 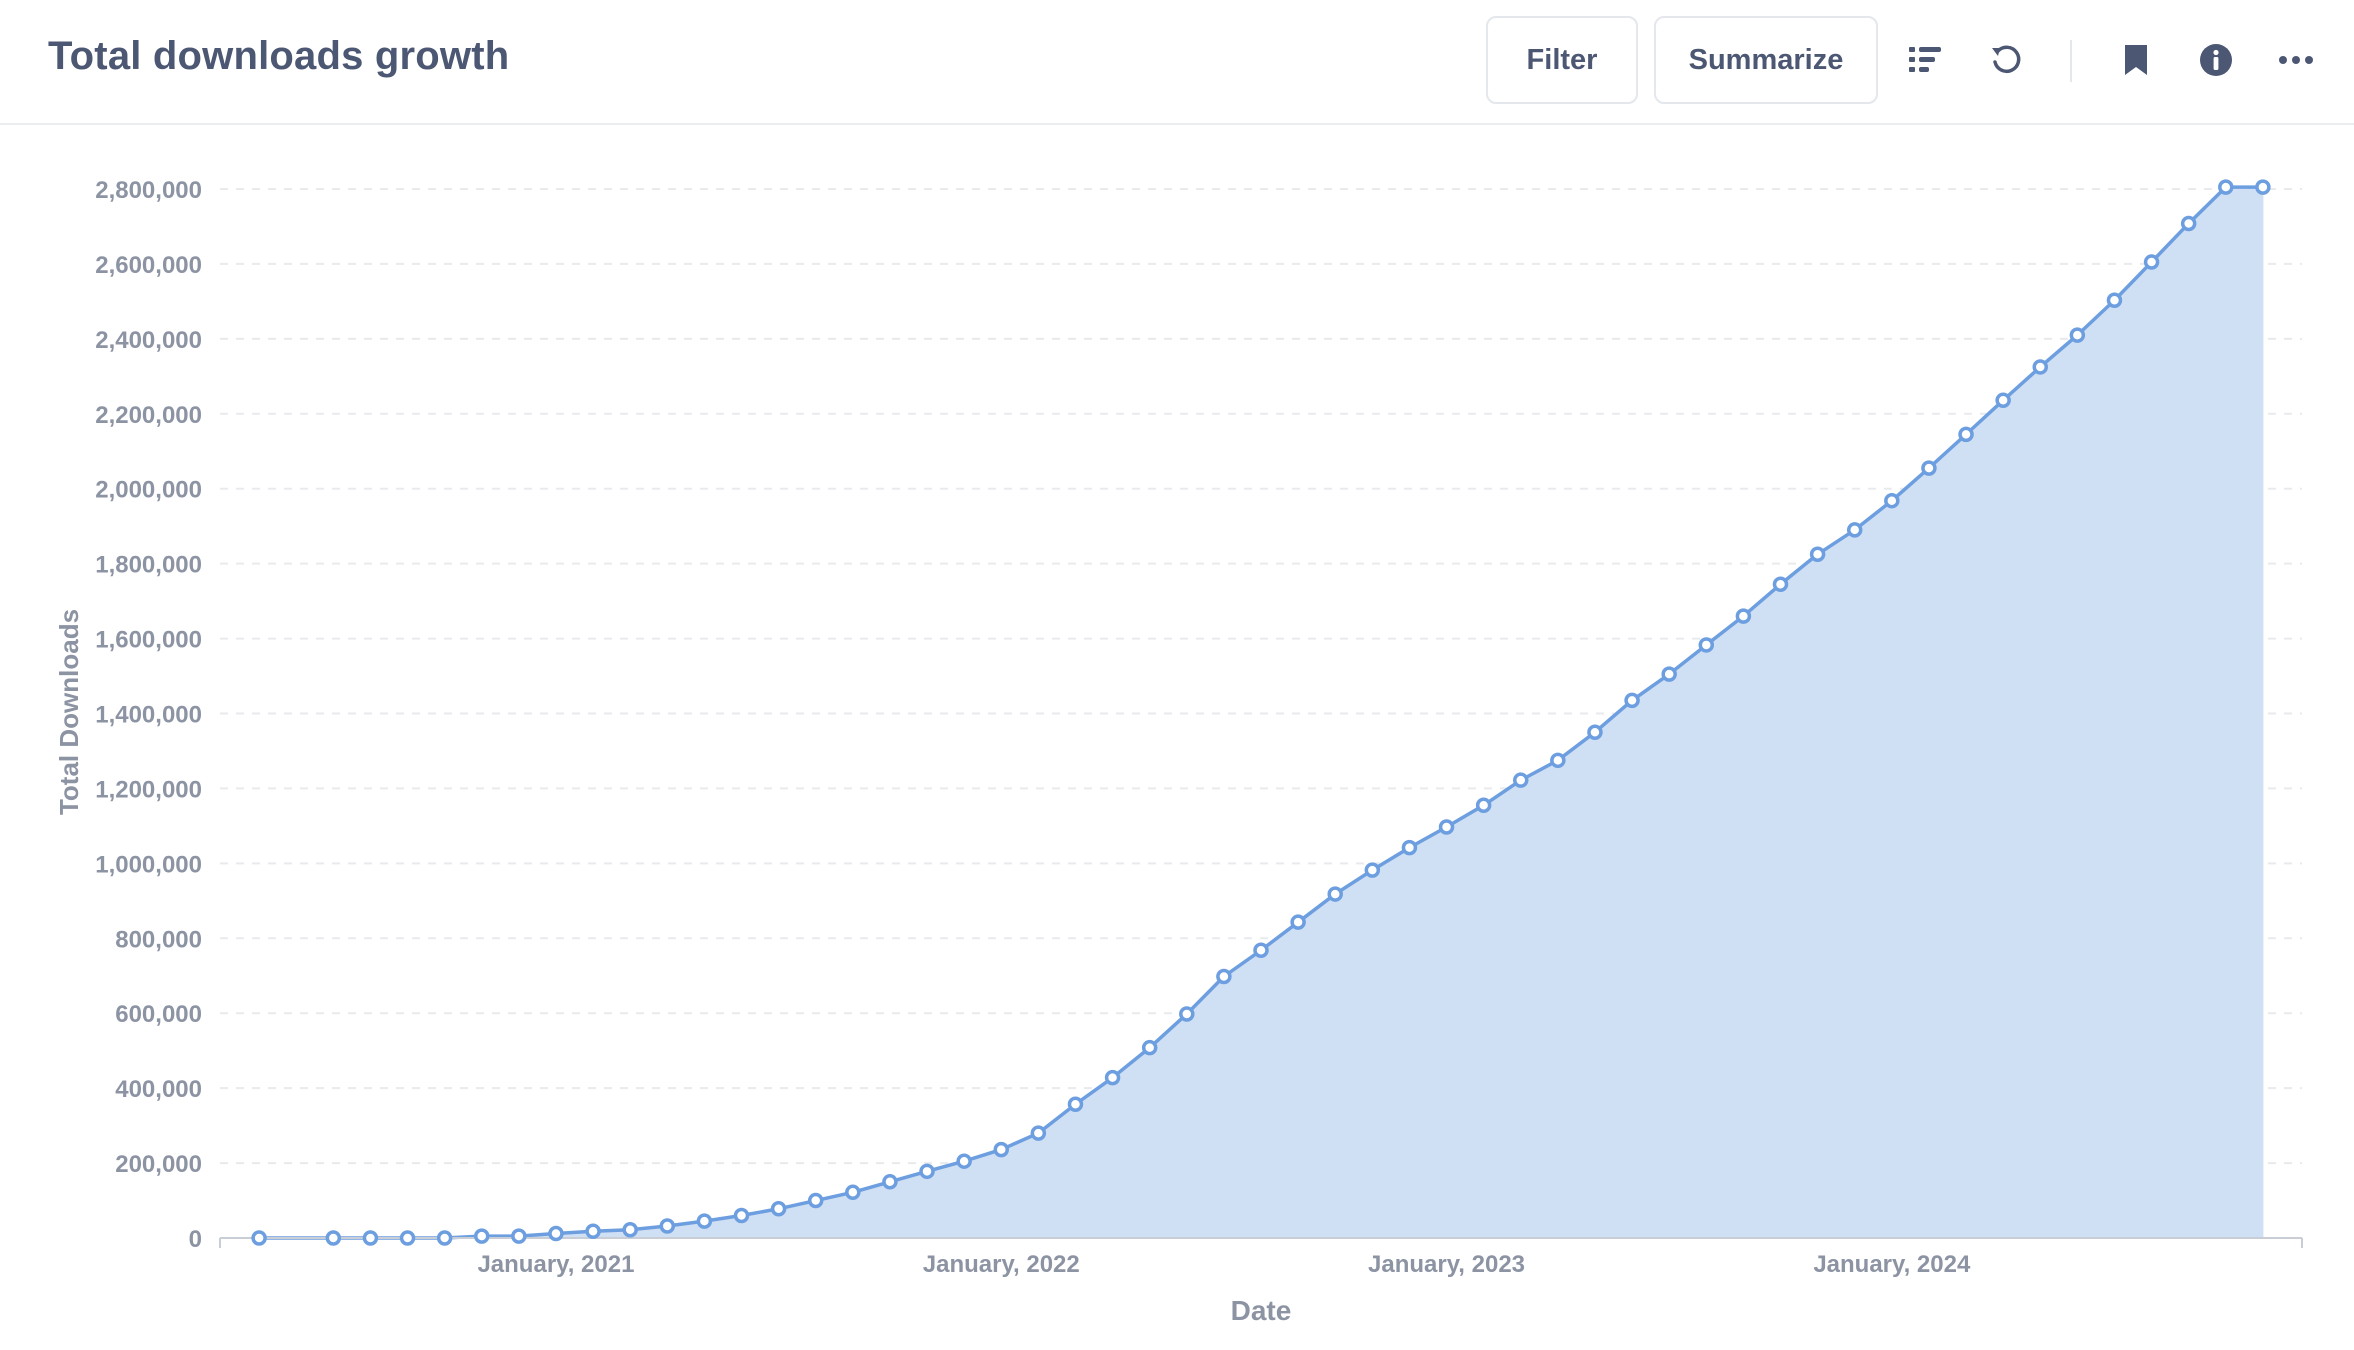 What do you see at coordinates (148, 490) in the screenshot?
I see `y-tick-label: 2,000,000` at bounding box center [148, 490].